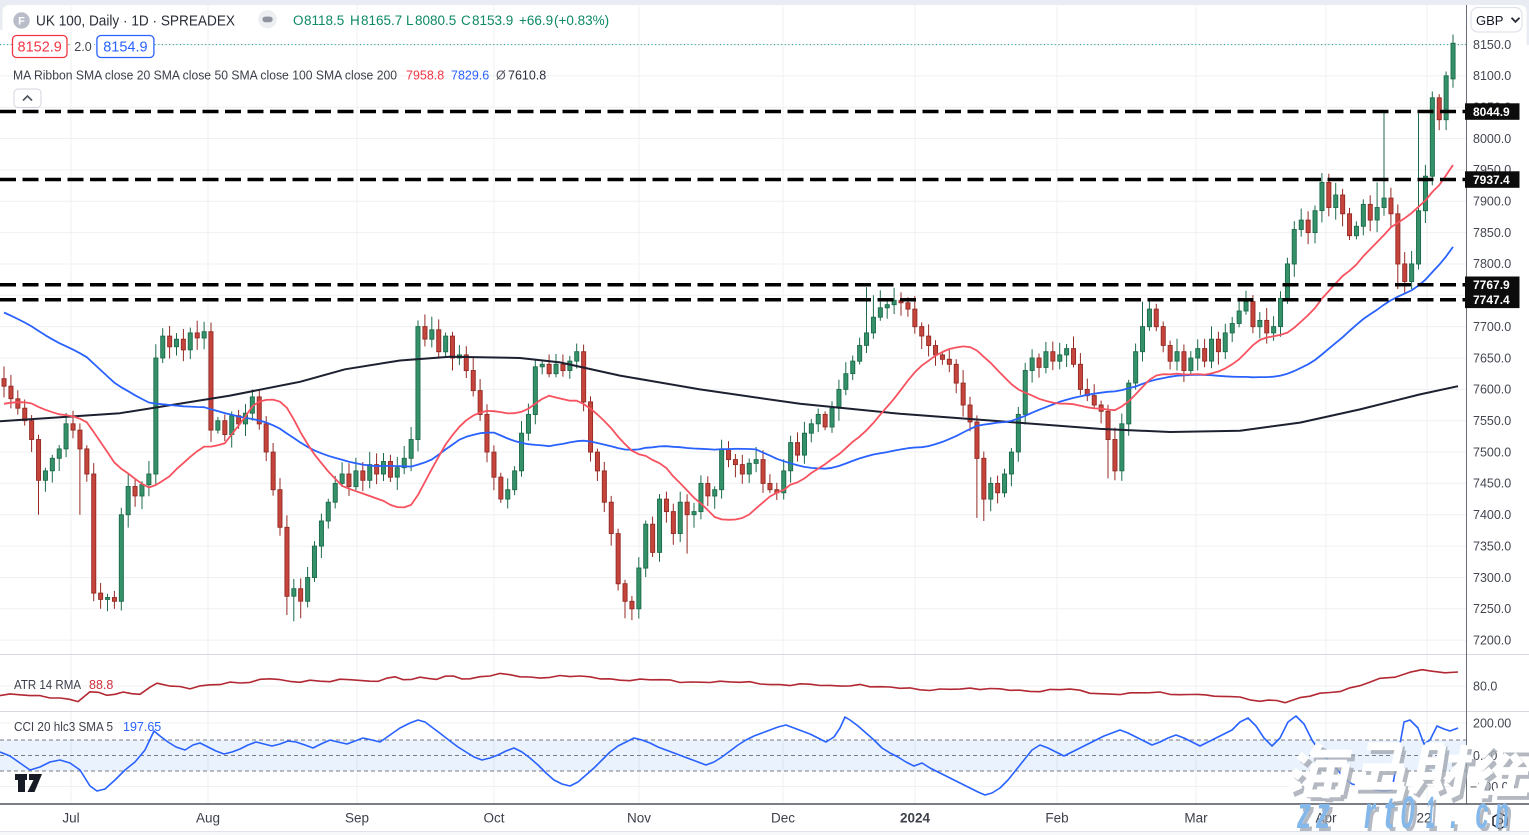 This screenshot has width=1529, height=835. What do you see at coordinates (1492, 264) in the screenshot?
I see `svg-text: 7800.0` at bounding box center [1492, 264].